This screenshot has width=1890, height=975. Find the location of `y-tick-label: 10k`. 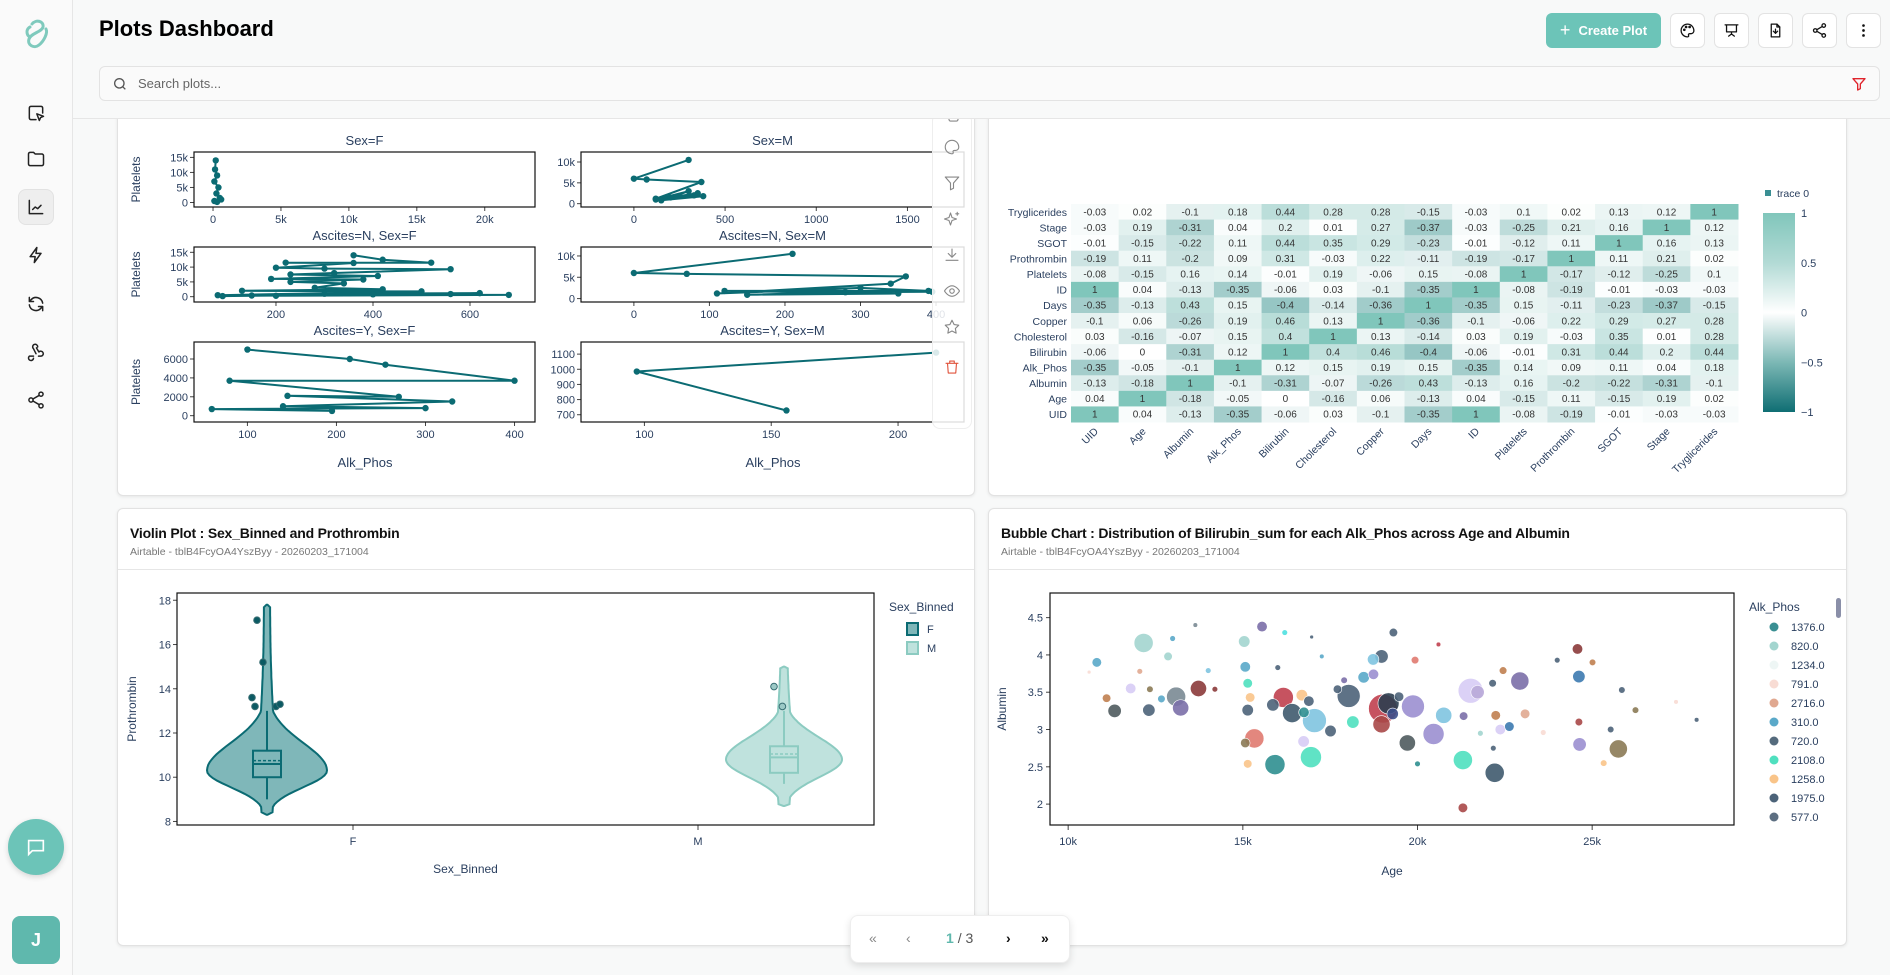

y-tick-label: 10k is located at coordinates (179, 173).